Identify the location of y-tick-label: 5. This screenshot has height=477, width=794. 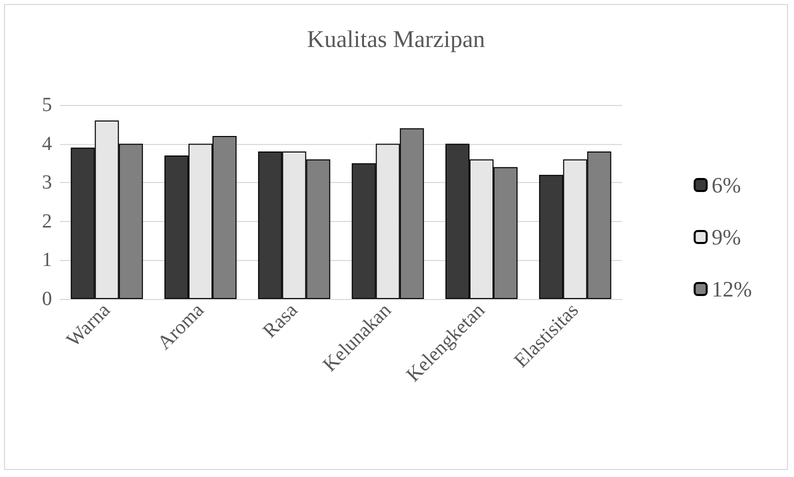
(47, 105).